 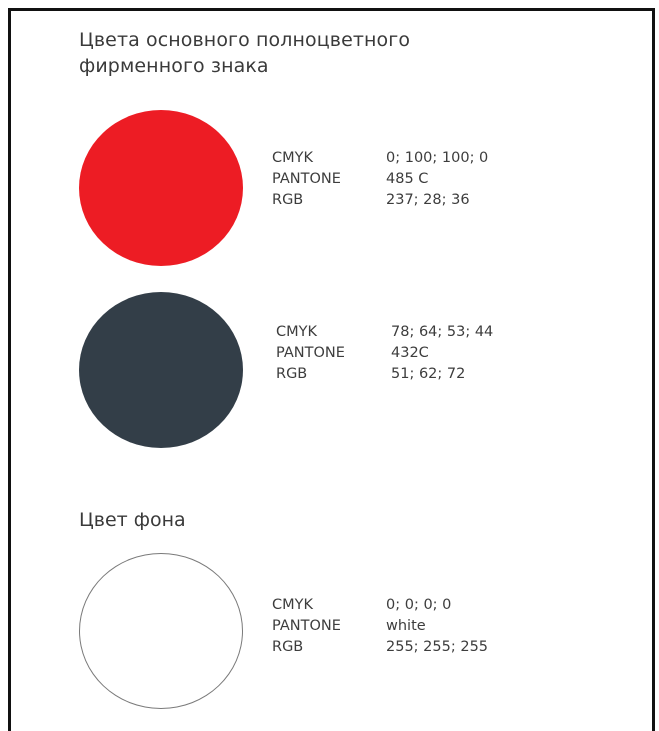 I want to click on dark-color-swatch, so click(x=161, y=370).